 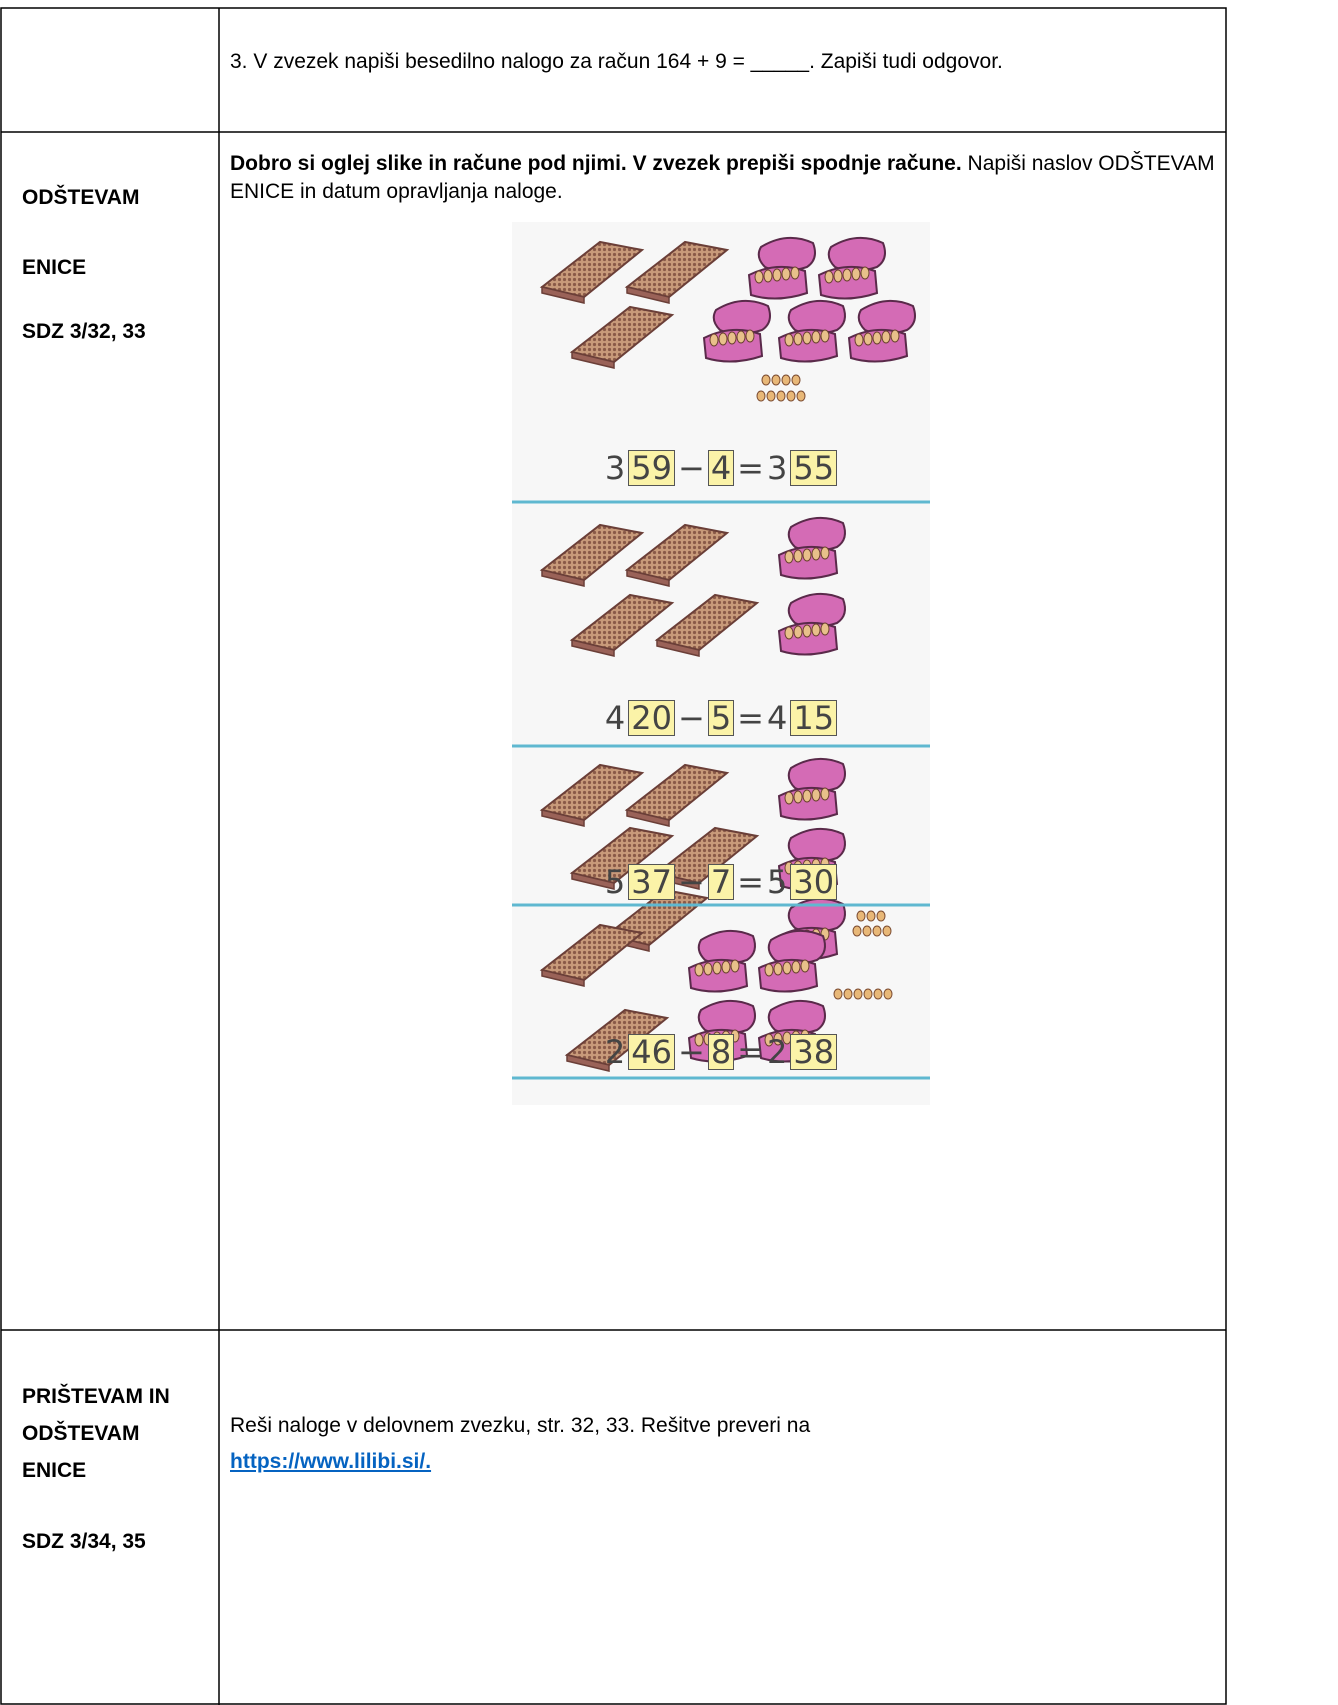 I want to click on equation: 5 37−7 = 5 30, so click(x=721, y=882).